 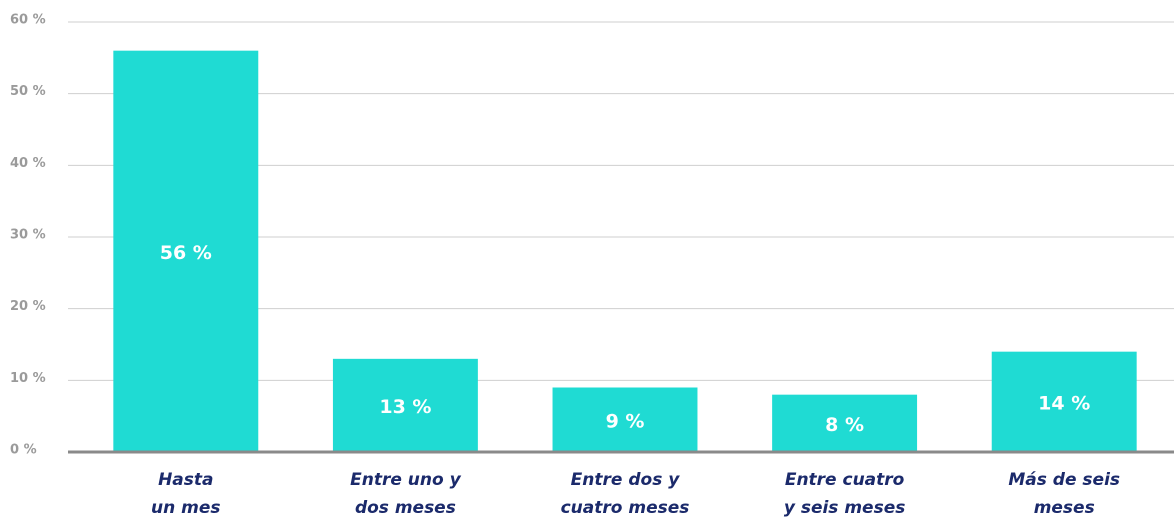 I want to click on y-tick-label: 0 %, so click(x=23, y=450).